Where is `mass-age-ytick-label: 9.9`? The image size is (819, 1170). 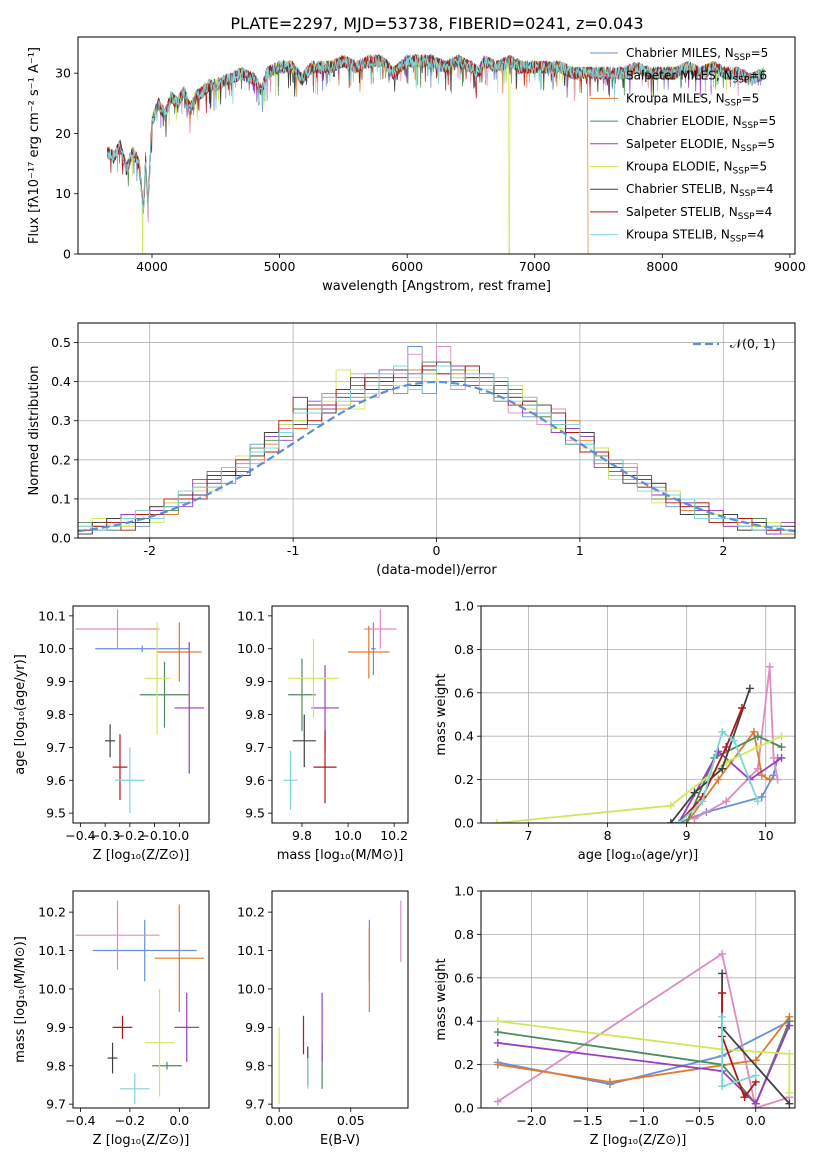
mass-age-ytick-label: 9.9 is located at coordinates (255, 681).